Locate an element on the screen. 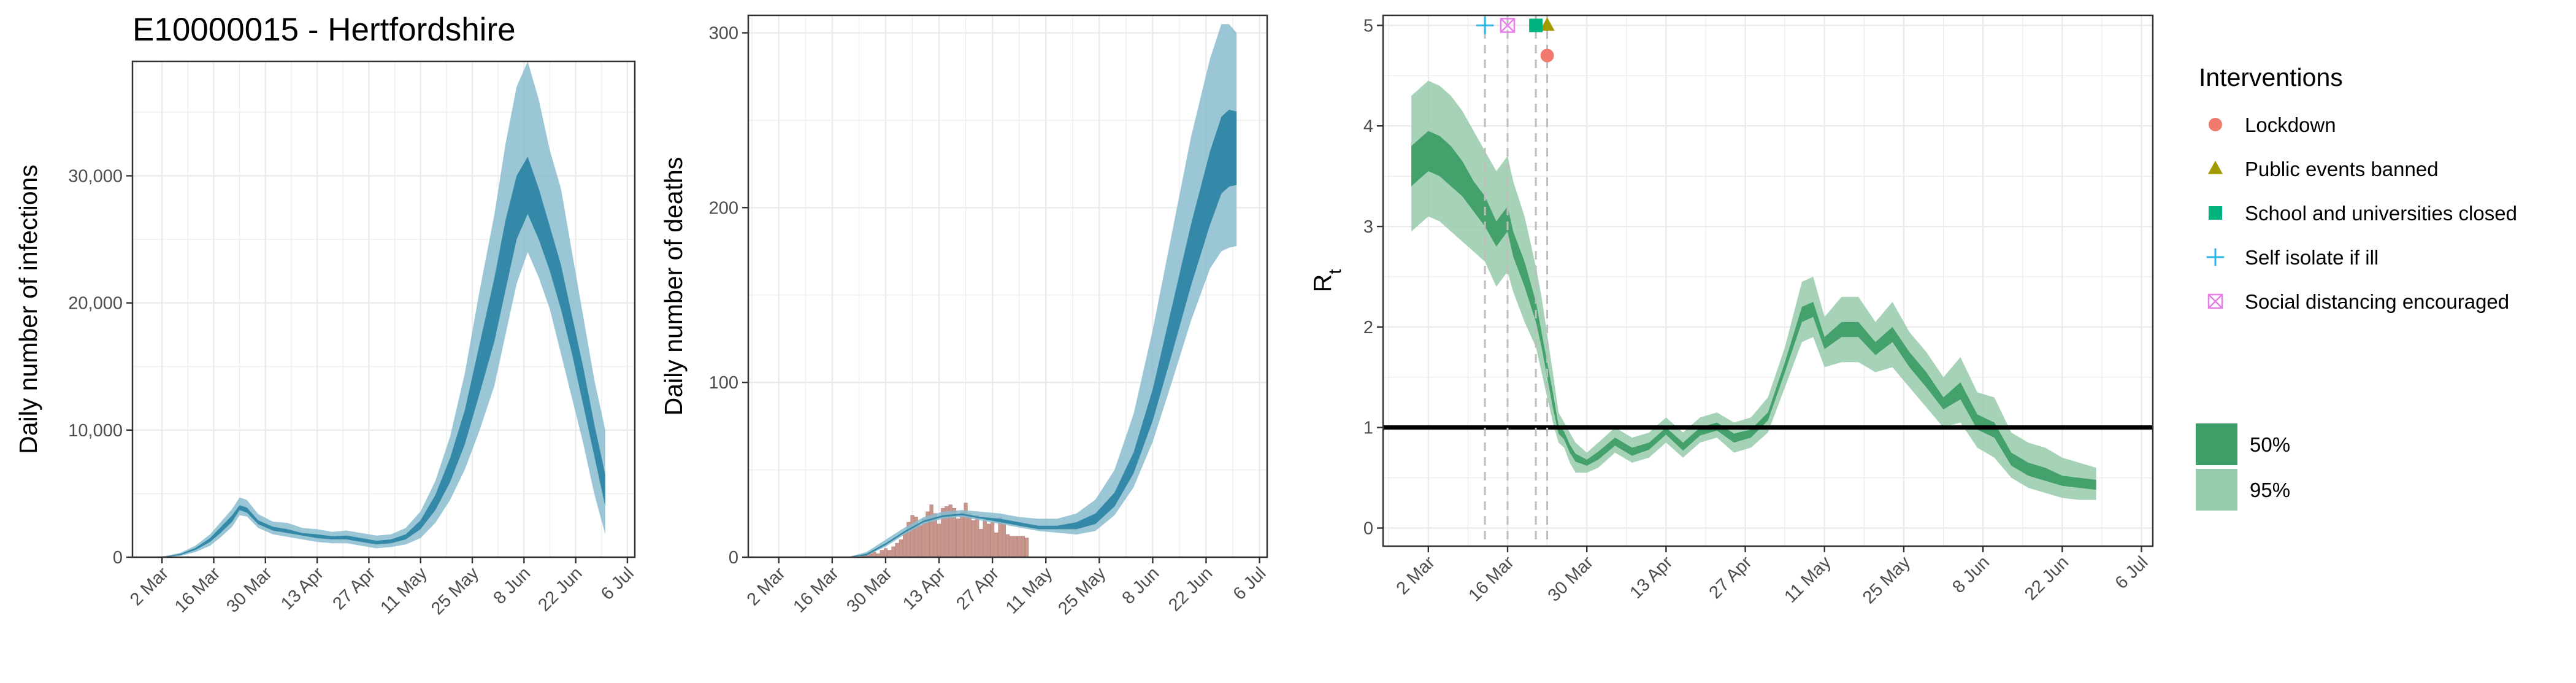  legend-band-label: 50% is located at coordinates (2270, 444).